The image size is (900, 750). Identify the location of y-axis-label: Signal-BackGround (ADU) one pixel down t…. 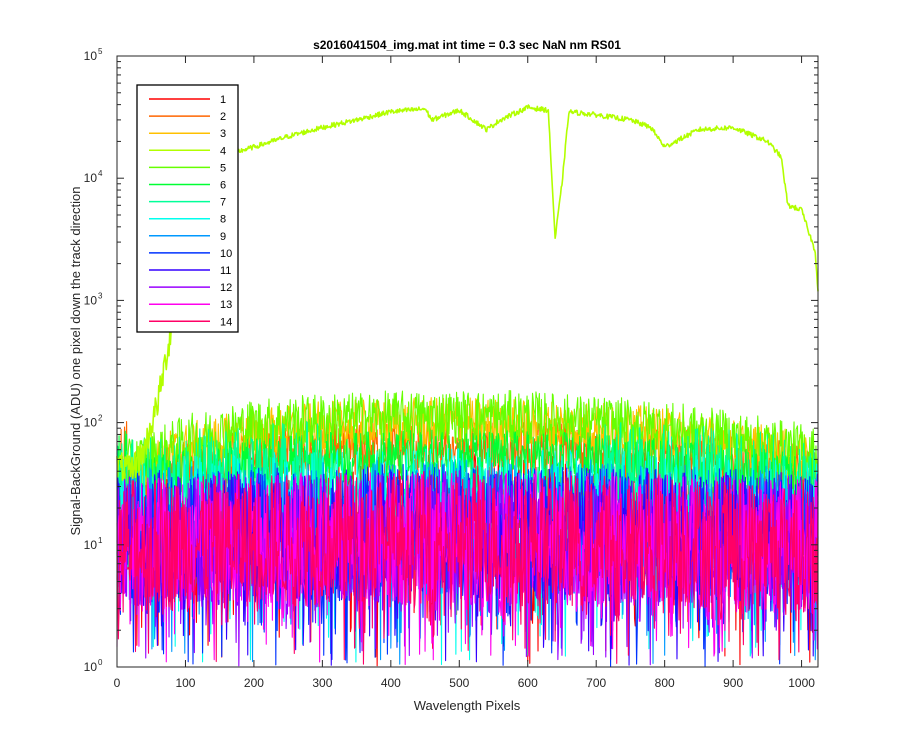
(75, 360).